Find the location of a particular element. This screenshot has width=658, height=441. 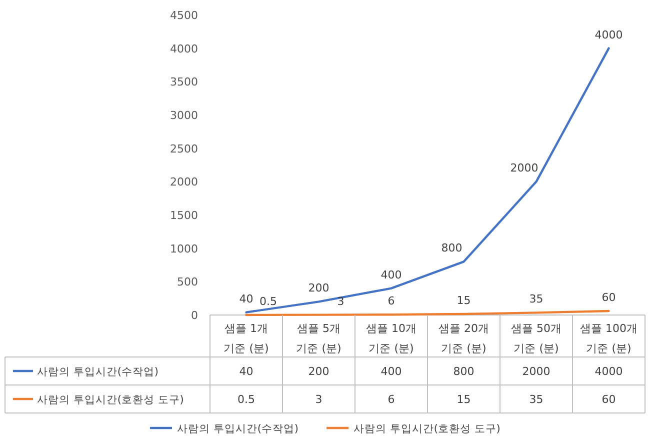

x-tick-label: 샘플 100개 기준 (분) is located at coordinates (609, 338).